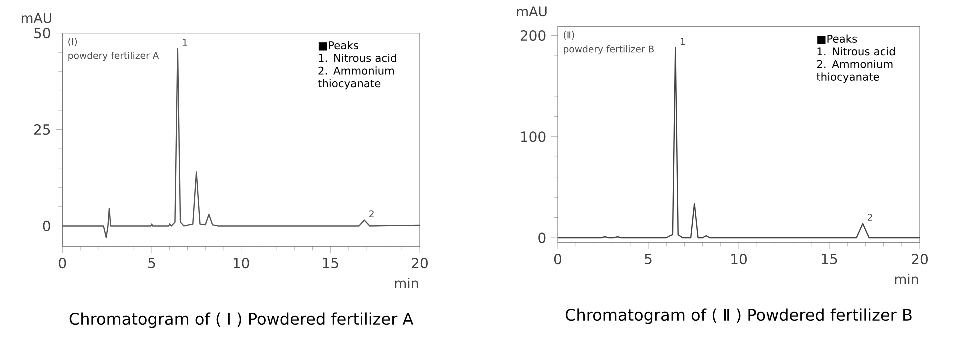 The image size is (960, 350). What do you see at coordinates (739, 316) in the screenshot?
I see `text: Chromatogram of ( Ⅱ ) Powdered fertilizer B` at bounding box center [739, 316].